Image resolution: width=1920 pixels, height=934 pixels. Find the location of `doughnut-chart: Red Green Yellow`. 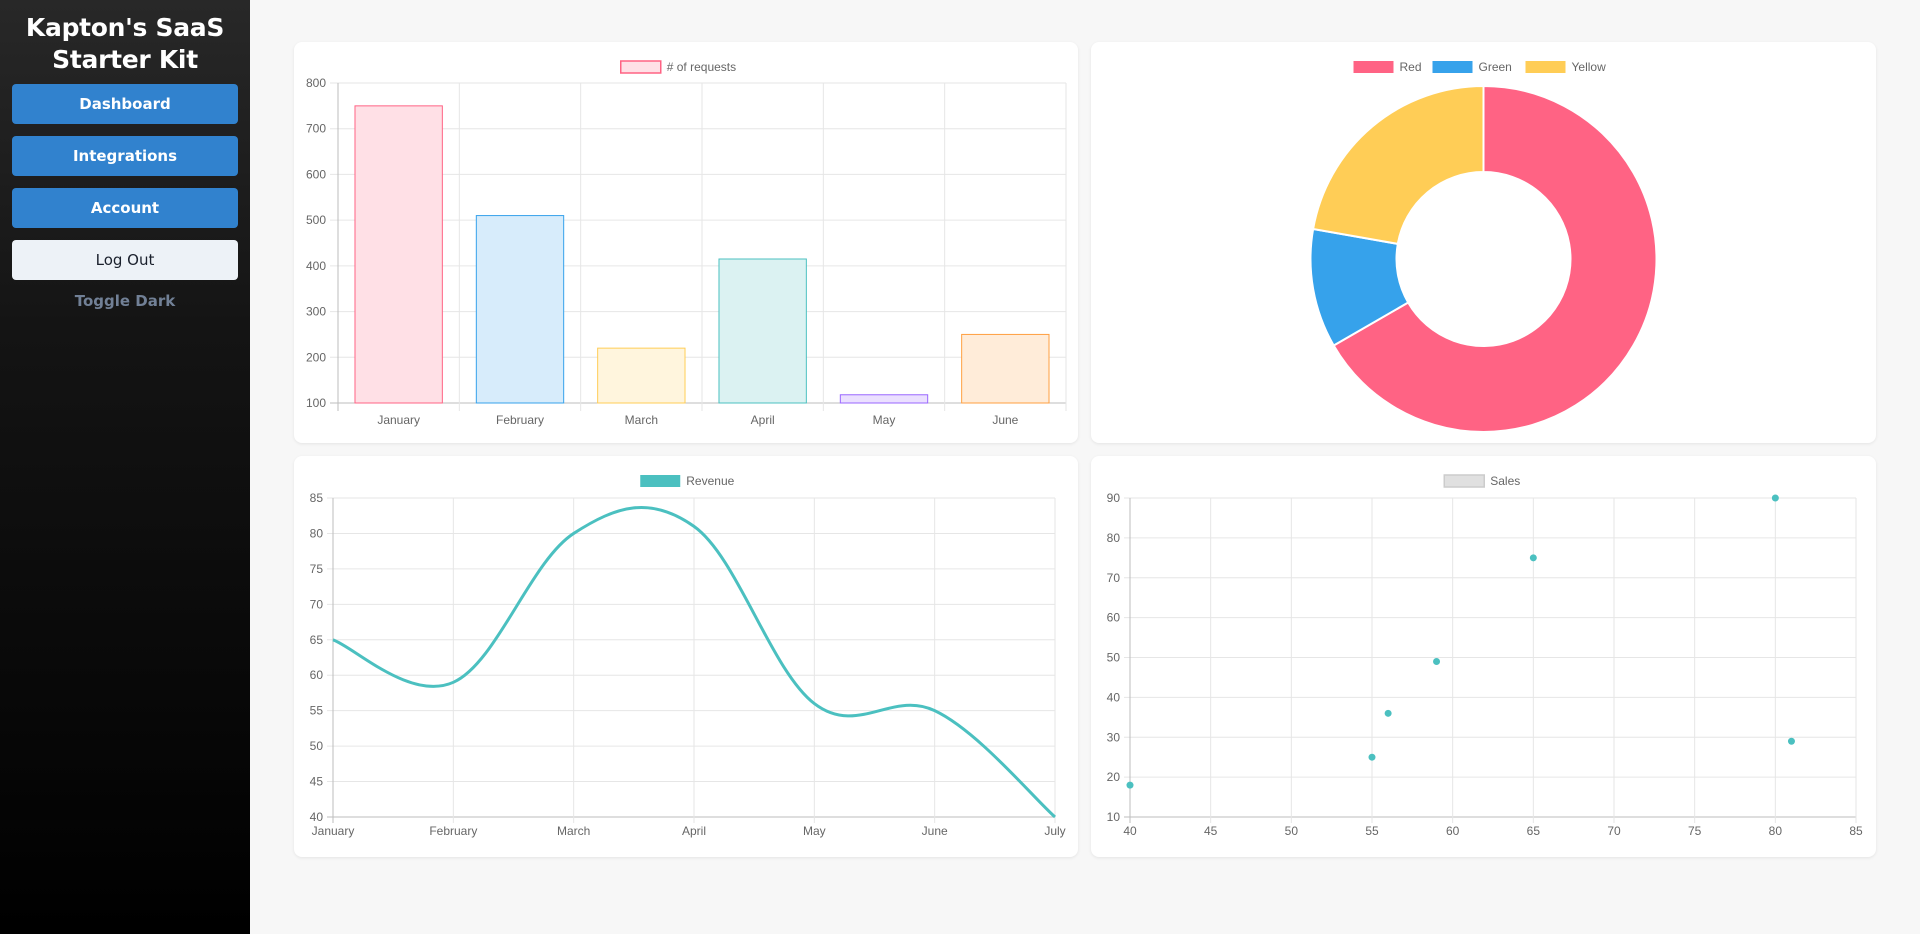

doughnut-chart: Red Green Yellow is located at coordinates (1483, 246).